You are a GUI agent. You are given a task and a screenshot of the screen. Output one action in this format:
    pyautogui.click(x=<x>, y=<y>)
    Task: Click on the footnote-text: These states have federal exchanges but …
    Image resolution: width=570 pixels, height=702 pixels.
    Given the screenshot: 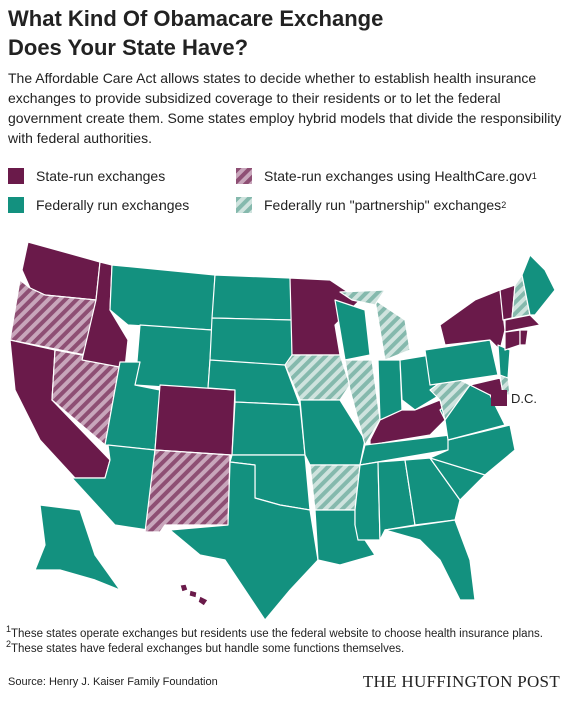 What is the action you would take?
    pyautogui.click(x=208, y=648)
    